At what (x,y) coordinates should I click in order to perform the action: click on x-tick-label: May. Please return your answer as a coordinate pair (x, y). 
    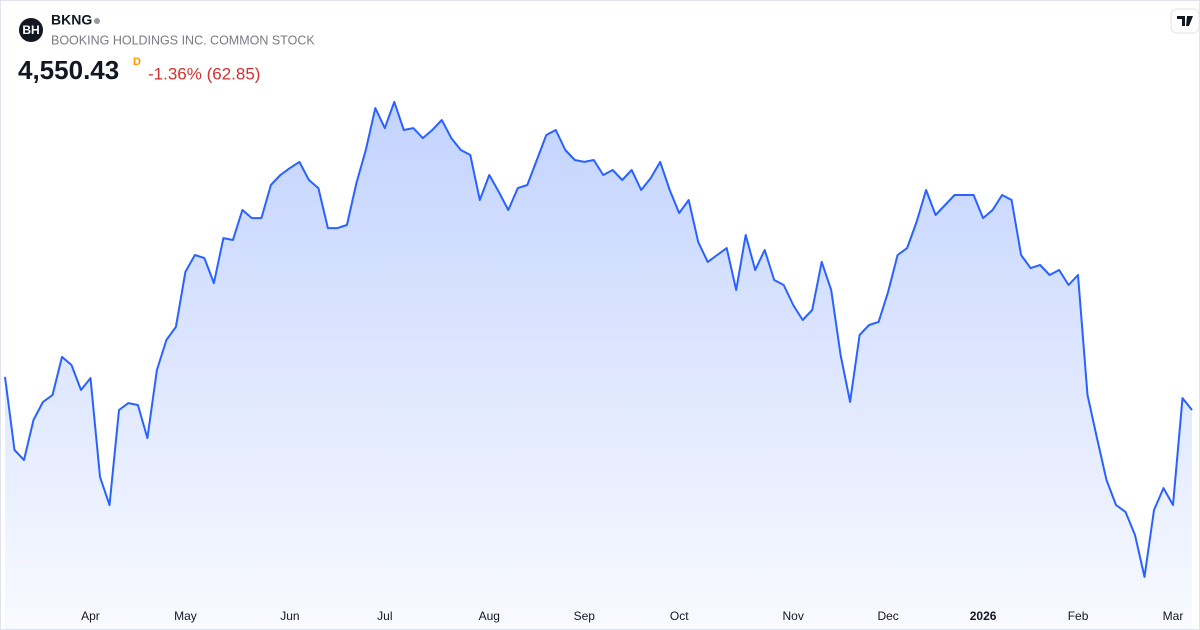
    Looking at the image, I should click on (185, 616).